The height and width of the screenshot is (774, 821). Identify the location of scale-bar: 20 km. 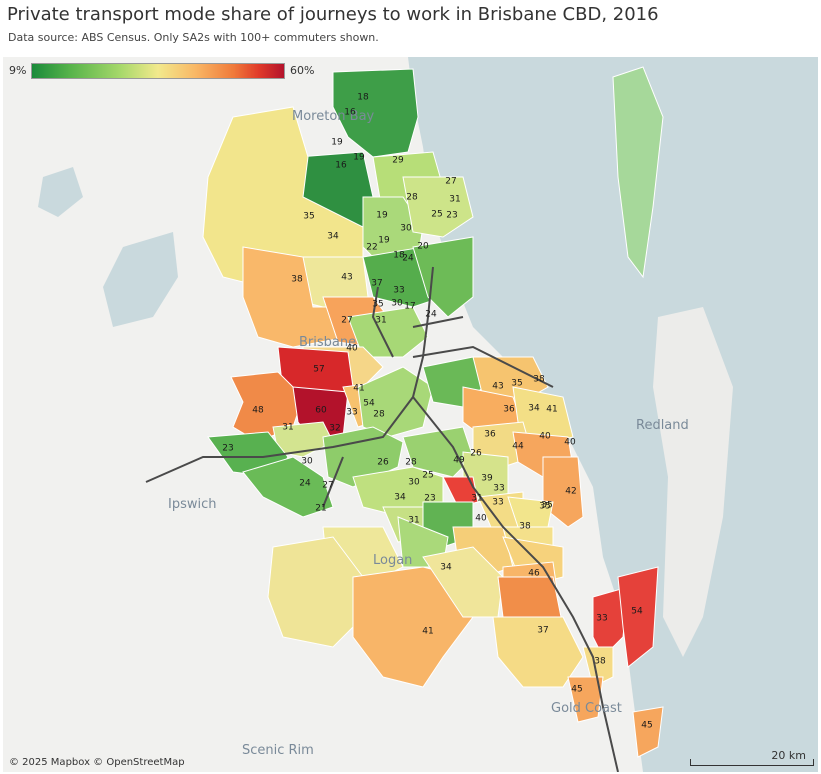
(752, 757).